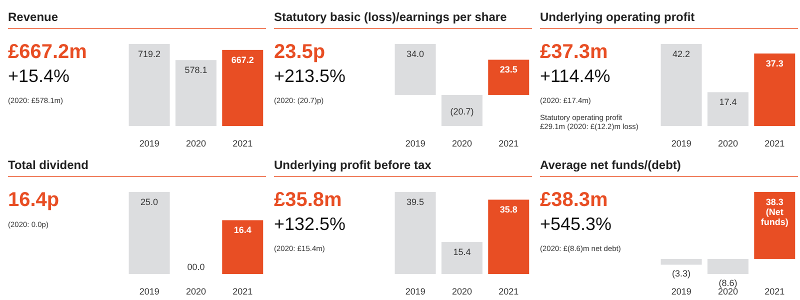 The width and height of the screenshot is (800, 300). I want to click on chart-subtitle: £667.2m, so click(48, 52).